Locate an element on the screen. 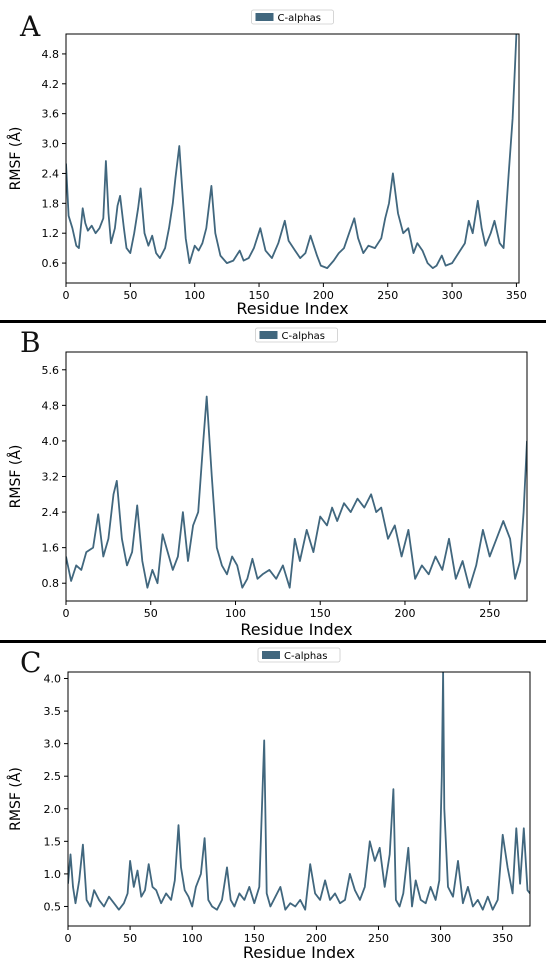 The image size is (550, 970). y-tick-label: 2.5 is located at coordinates (53, 776).